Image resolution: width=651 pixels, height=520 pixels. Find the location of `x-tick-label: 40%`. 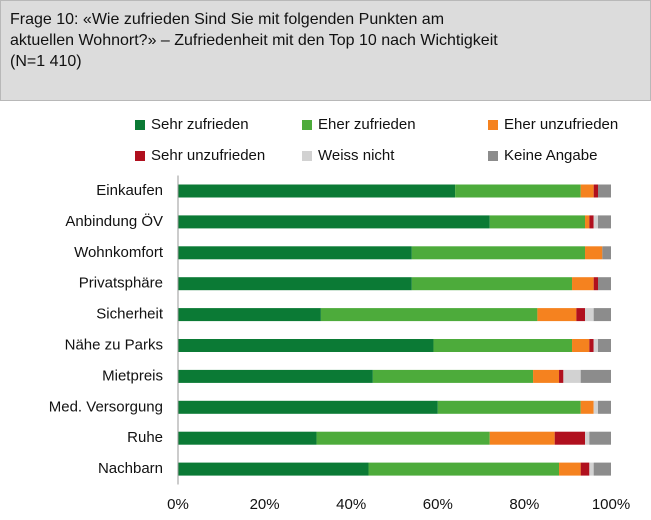

x-tick-label: 40% is located at coordinates (351, 504).